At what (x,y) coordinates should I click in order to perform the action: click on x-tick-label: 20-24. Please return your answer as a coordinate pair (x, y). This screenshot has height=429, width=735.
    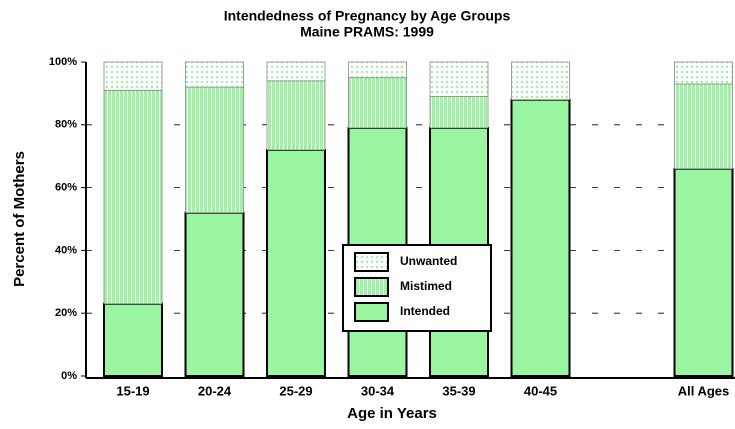
    Looking at the image, I should click on (215, 390).